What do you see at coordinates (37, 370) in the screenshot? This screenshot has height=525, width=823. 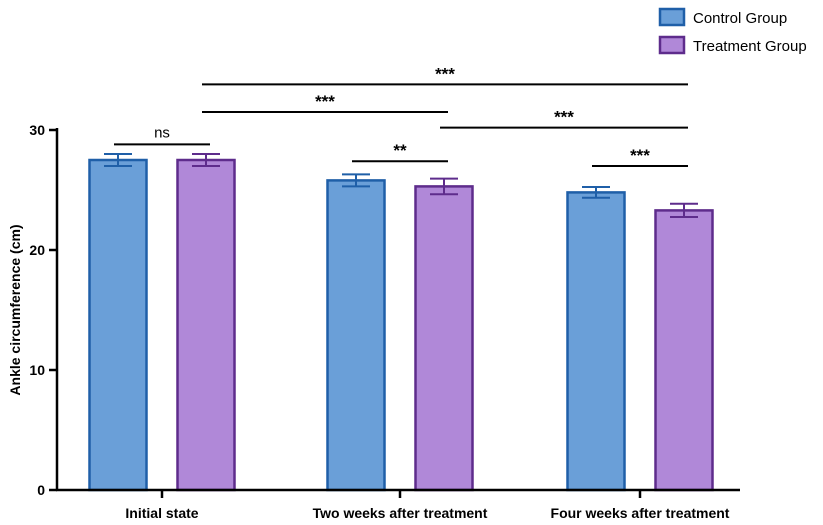 I see `y-tick-label-10: 10` at bounding box center [37, 370].